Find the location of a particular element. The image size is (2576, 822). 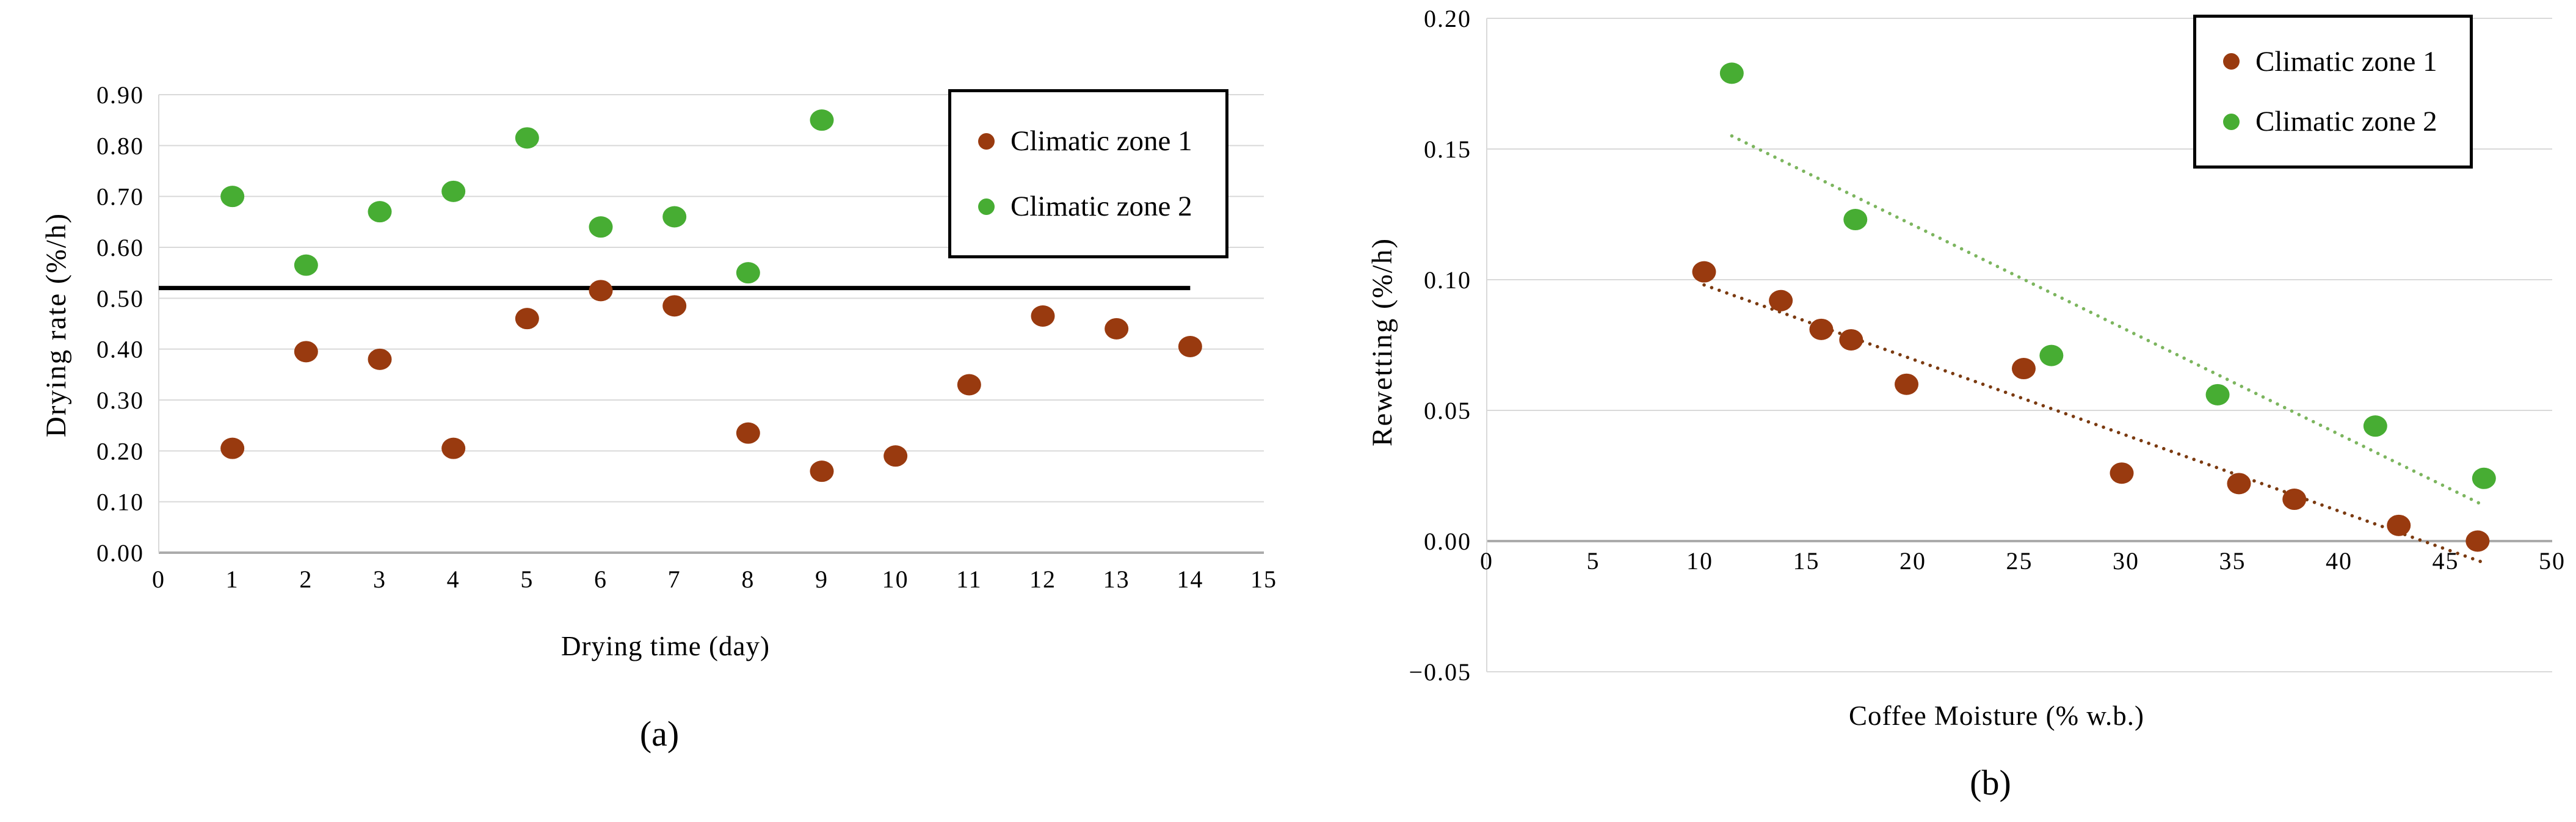

x-tick-label: 3 is located at coordinates (379, 580).